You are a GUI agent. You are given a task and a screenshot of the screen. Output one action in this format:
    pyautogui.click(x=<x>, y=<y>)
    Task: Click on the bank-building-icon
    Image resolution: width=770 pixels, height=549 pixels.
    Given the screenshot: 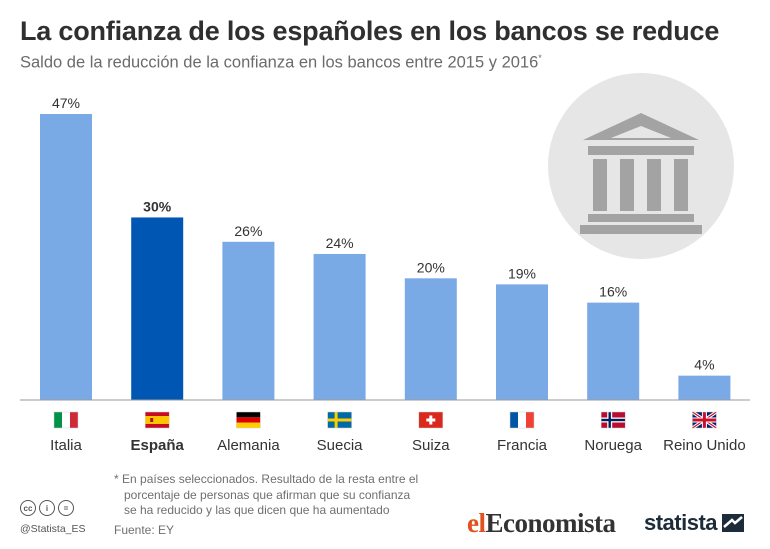 What is the action you would take?
    pyautogui.click(x=641, y=166)
    